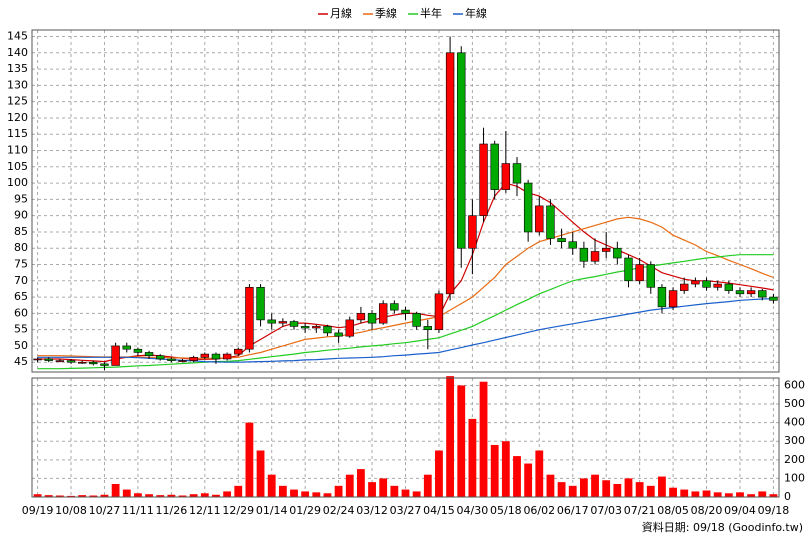 The width and height of the screenshot is (808, 544). Describe the element at coordinates (673, 510) in the screenshot. I see `x-tick-label: 08/05` at that location.